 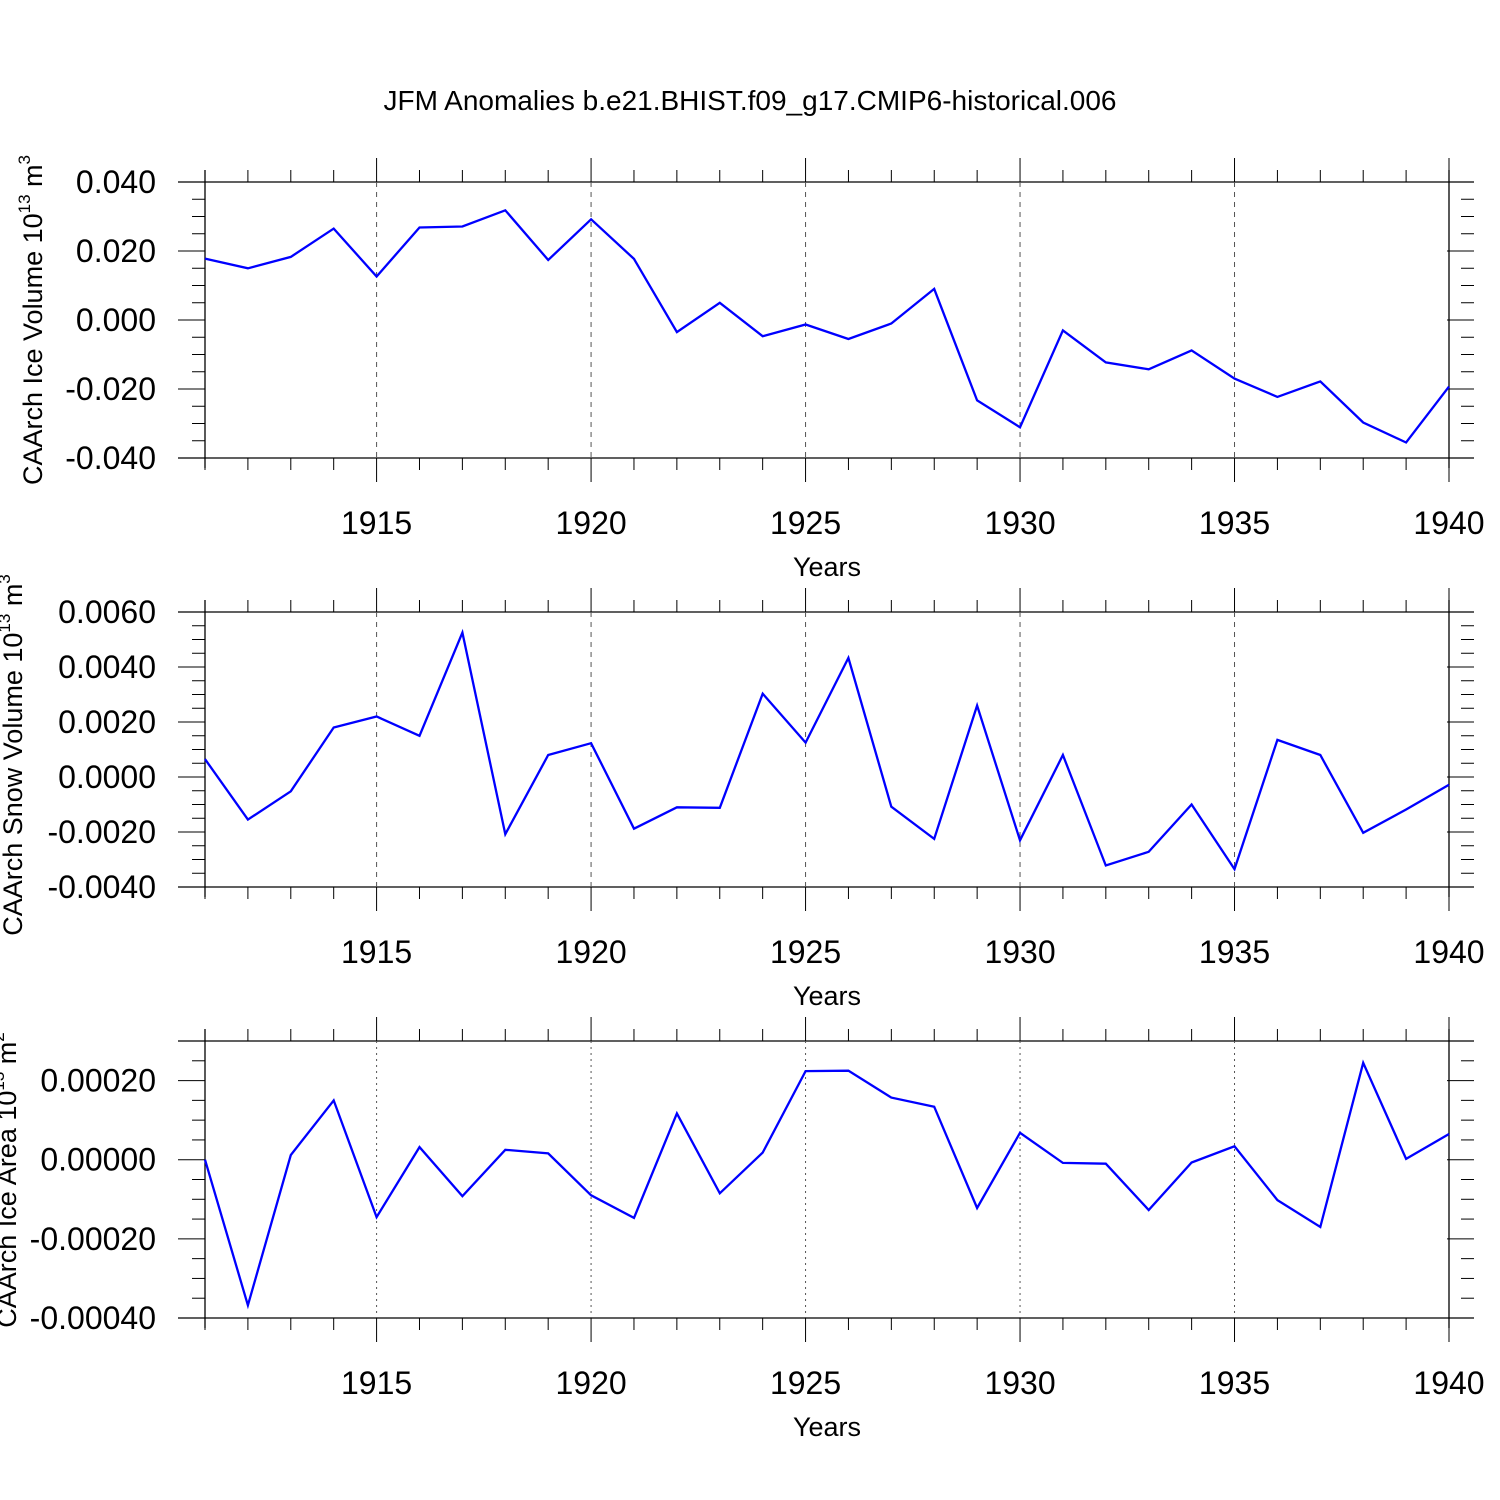 What do you see at coordinates (116, 251) in the screenshot?
I see `y-tick-label: 0.020` at bounding box center [116, 251].